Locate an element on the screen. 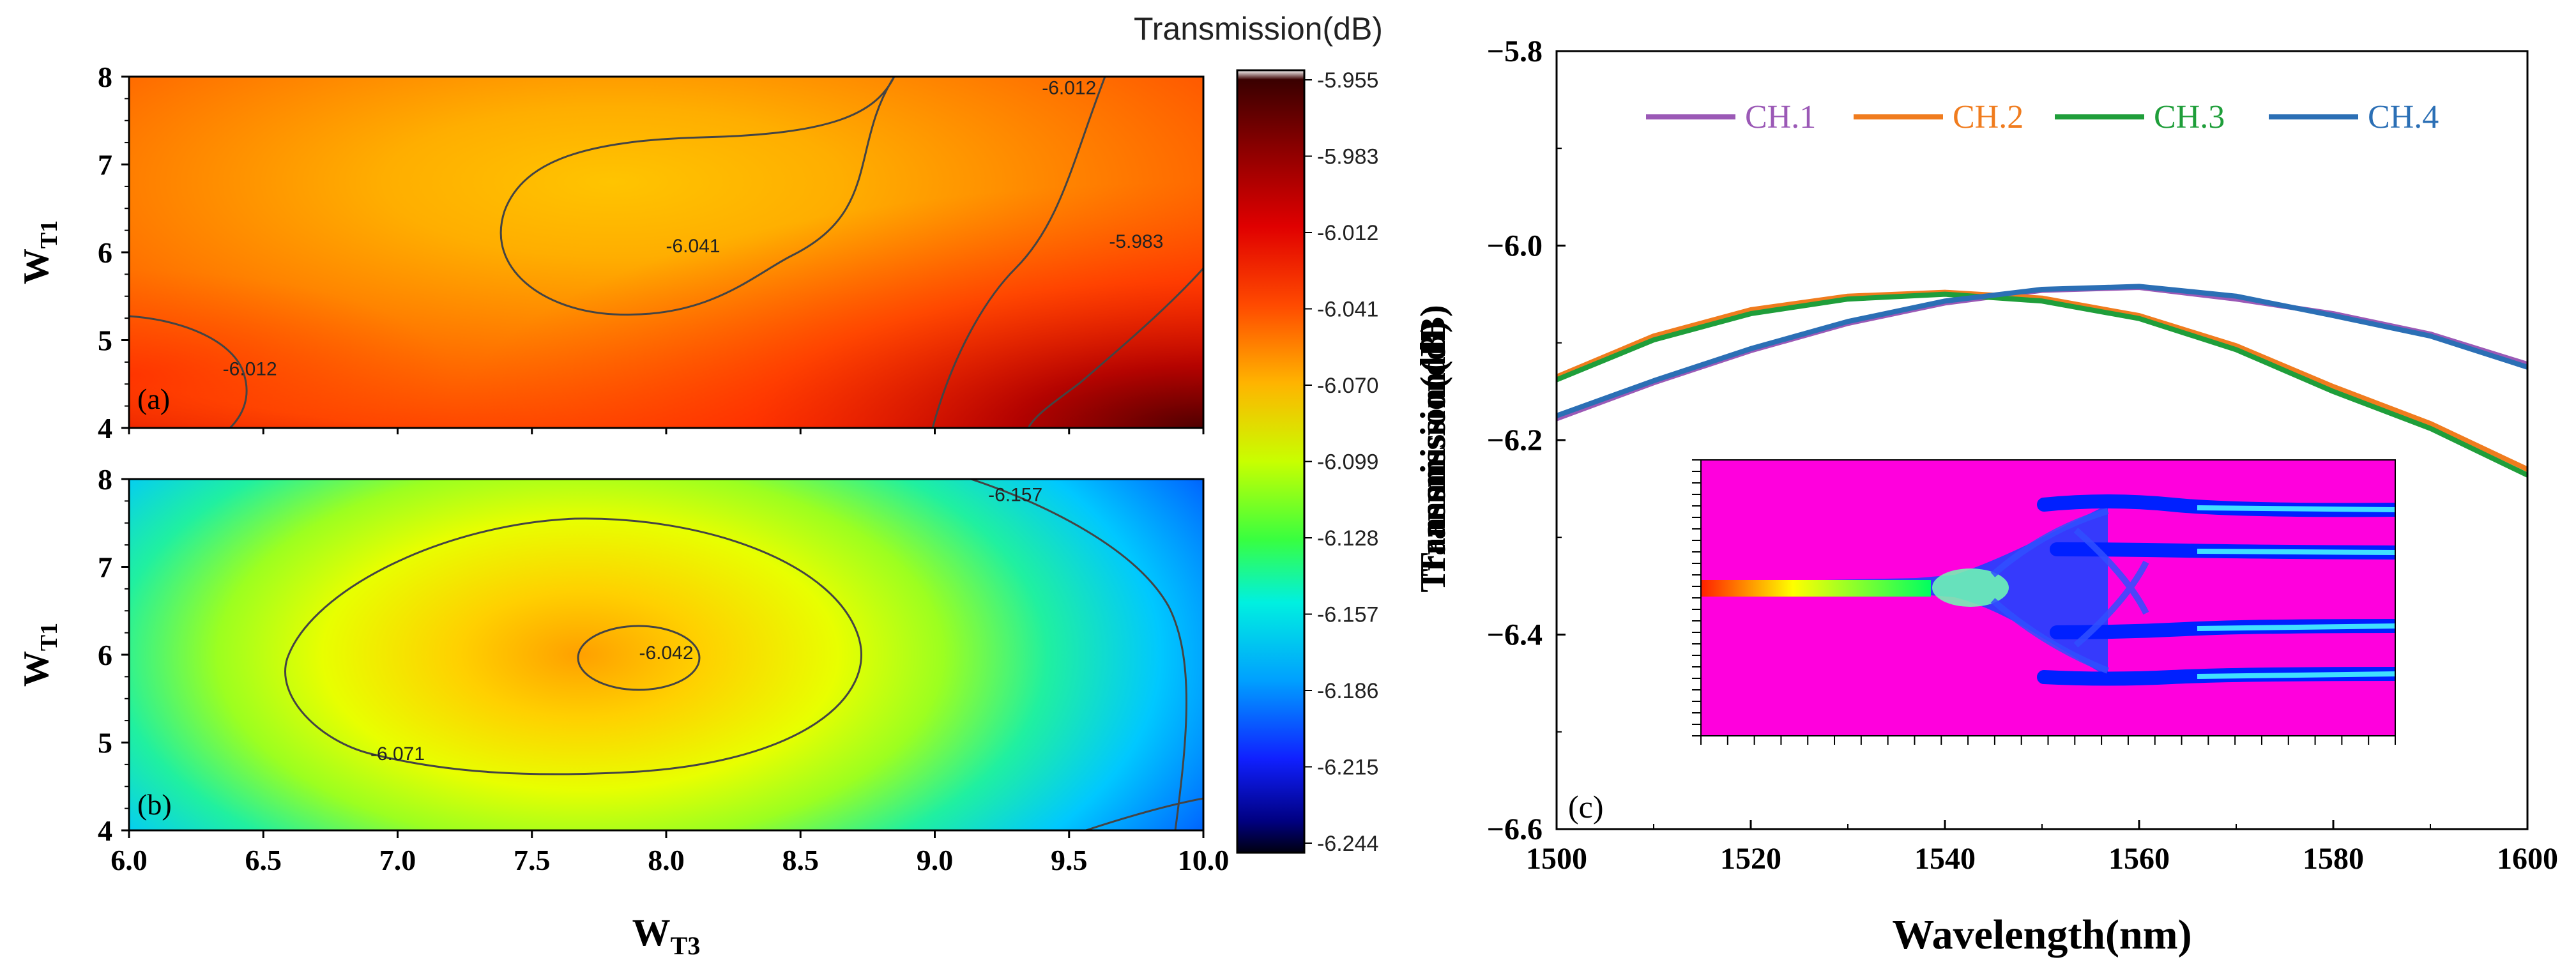 Image resolution: width=2576 pixels, height=976 pixels. x-tick-label: 1520 is located at coordinates (1751, 859).